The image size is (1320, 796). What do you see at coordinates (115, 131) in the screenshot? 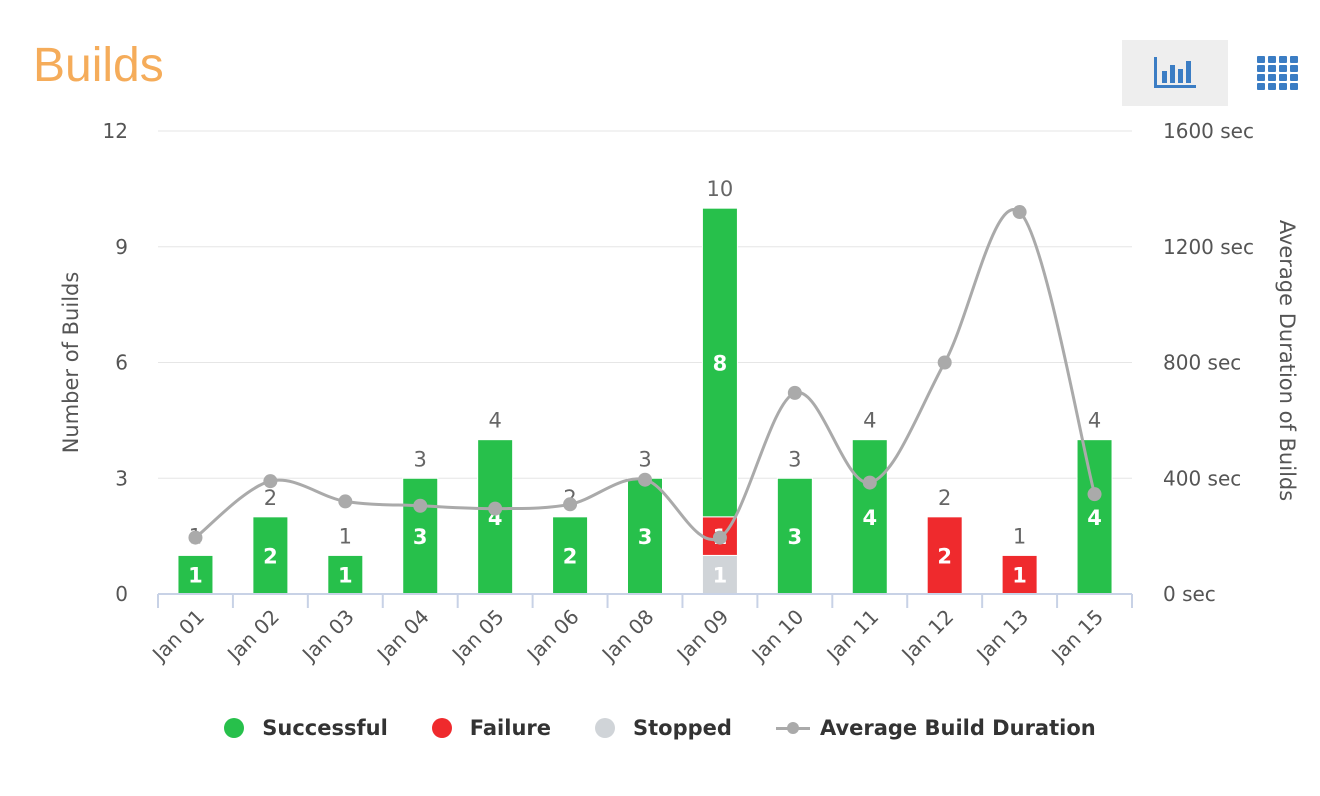
I see `y-tick-label: 12` at bounding box center [115, 131].